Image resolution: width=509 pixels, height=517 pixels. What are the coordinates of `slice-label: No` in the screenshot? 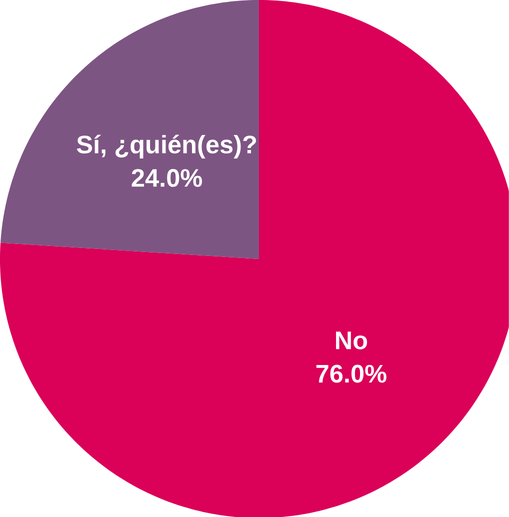 It's located at (352, 341).